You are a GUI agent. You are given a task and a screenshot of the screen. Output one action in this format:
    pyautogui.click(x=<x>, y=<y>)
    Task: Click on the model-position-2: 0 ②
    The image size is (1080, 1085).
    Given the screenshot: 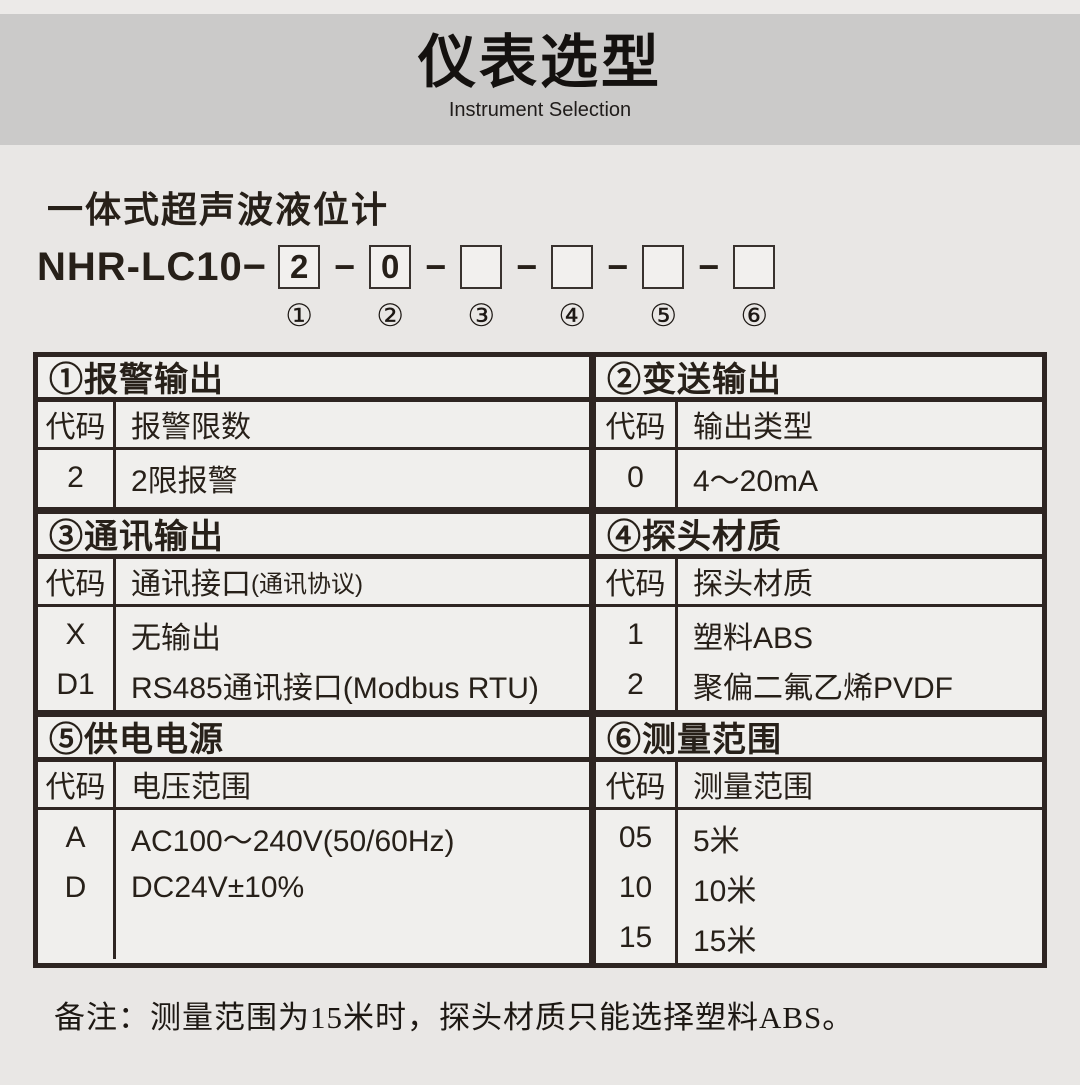 What is the action you would take?
    pyautogui.click(x=390, y=288)
    